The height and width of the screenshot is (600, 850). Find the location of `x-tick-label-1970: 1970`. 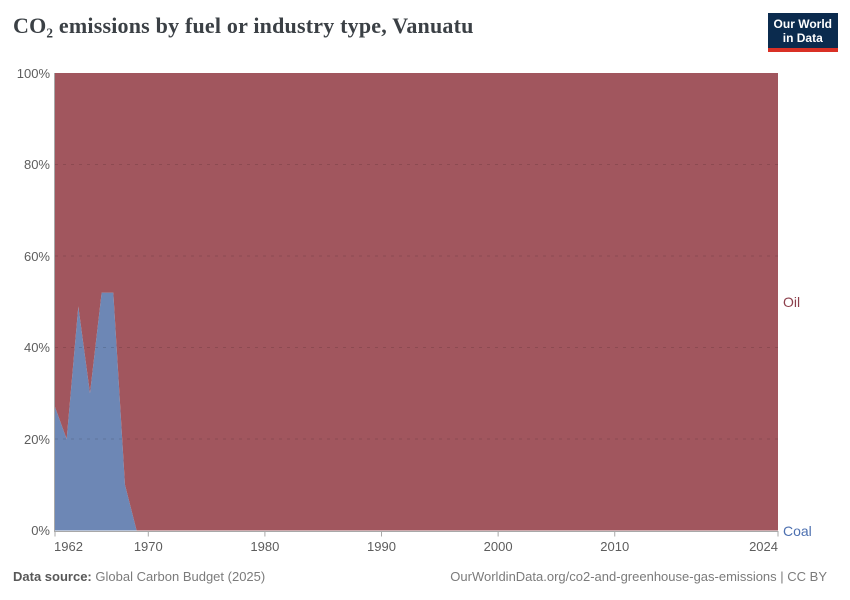

x-tick-label-1970: 1970 is located at coordinates (148, 546).